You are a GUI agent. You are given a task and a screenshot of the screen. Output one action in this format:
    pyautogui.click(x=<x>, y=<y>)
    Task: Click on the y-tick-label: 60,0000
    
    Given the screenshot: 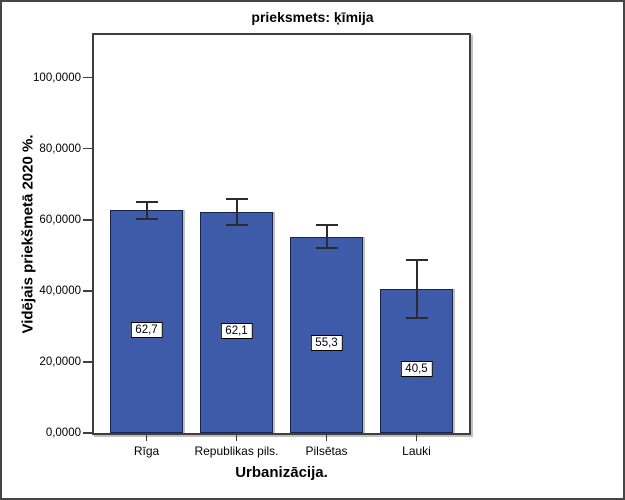 What is the action you would take?
    pyautogui.click(x=60, y=219)
    